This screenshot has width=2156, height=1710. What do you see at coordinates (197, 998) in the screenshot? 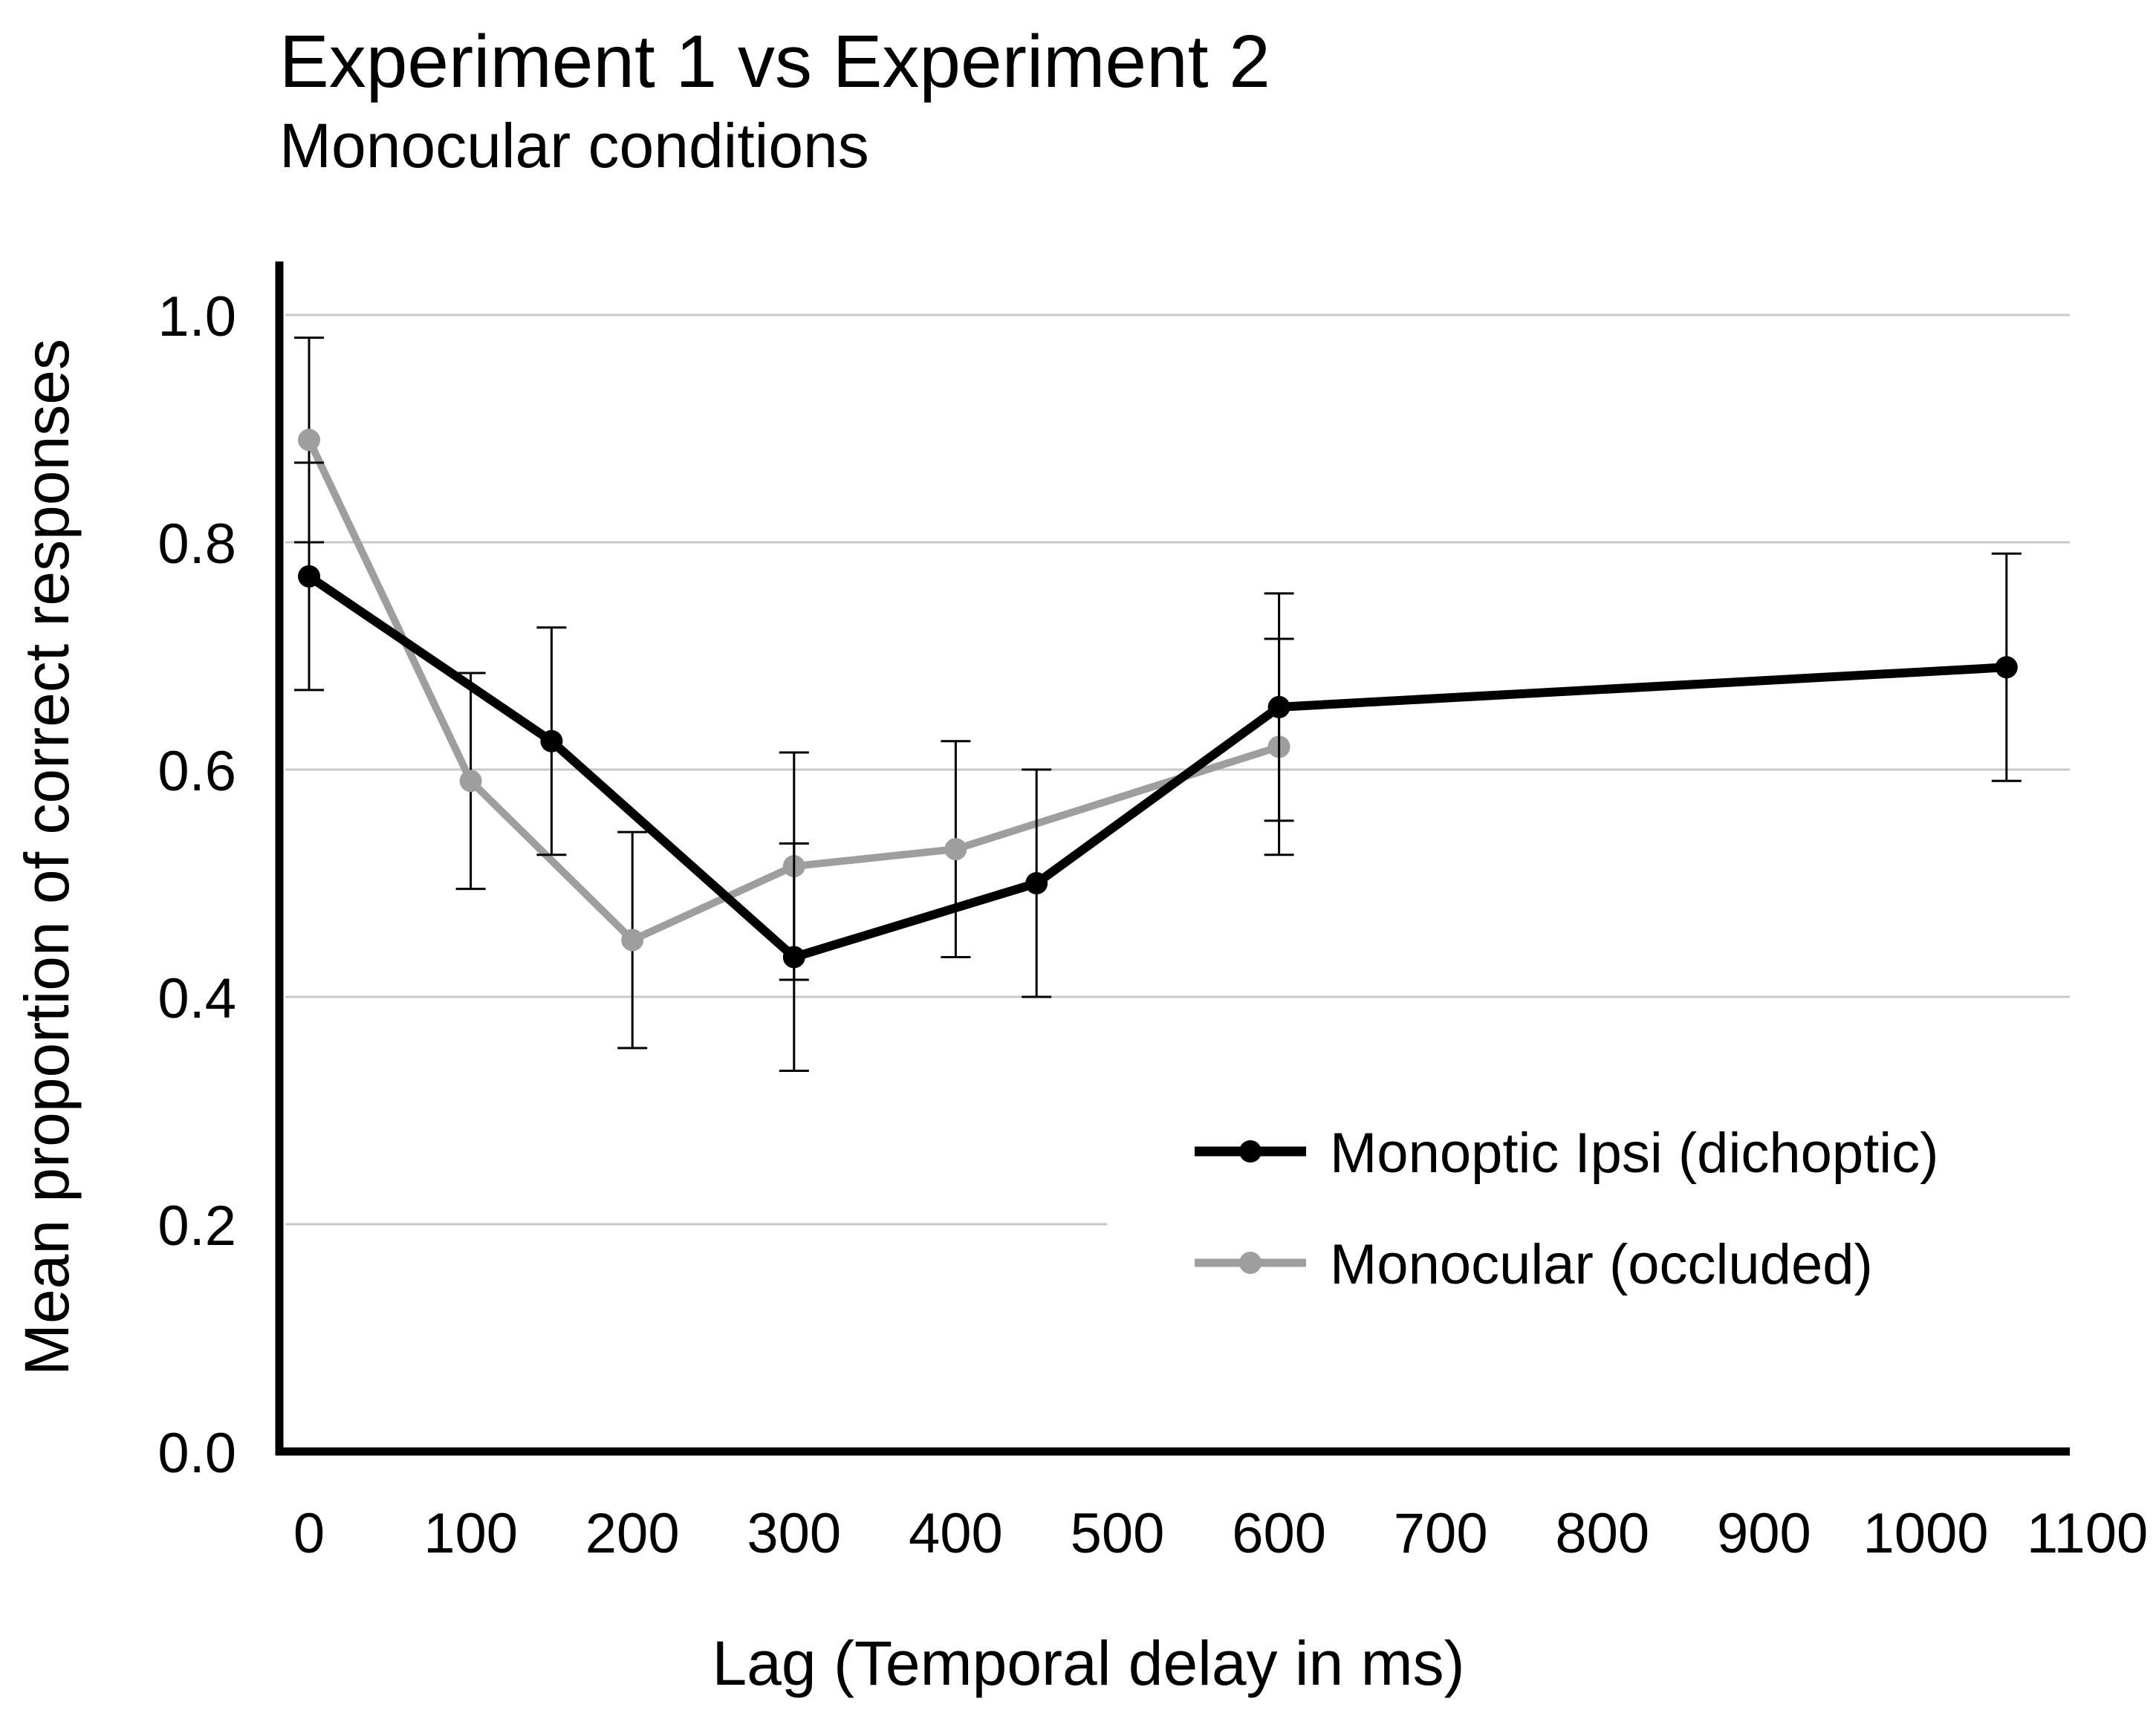
I see `y-tick-label: 0.4` at bounding box center [197, 998].